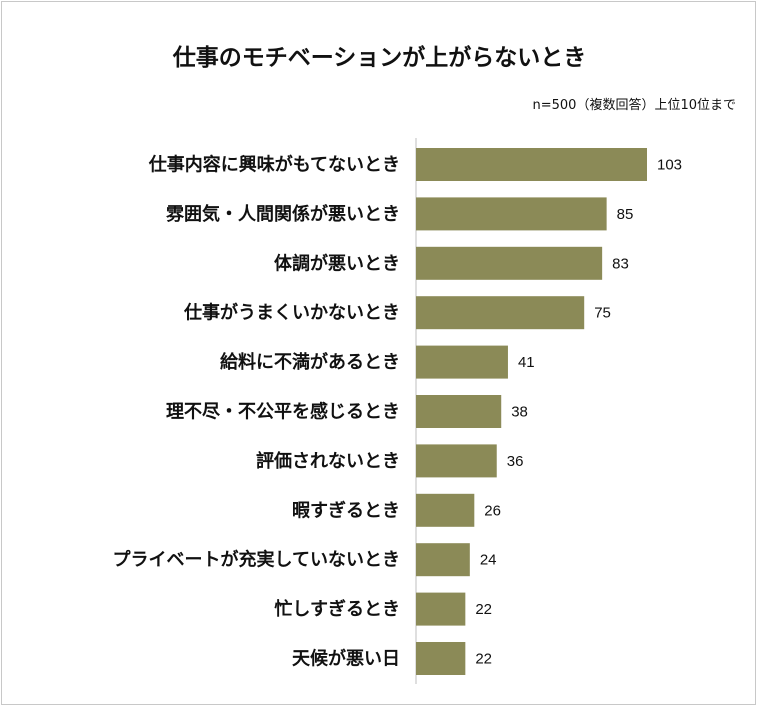  I want to click on value-label-5: 38, so click(519, 412).